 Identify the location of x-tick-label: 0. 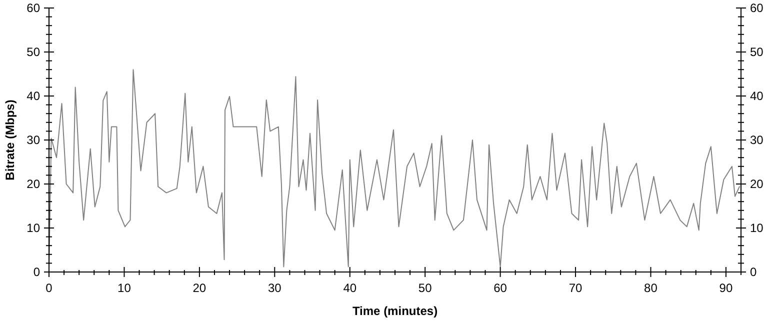
(49, 288).